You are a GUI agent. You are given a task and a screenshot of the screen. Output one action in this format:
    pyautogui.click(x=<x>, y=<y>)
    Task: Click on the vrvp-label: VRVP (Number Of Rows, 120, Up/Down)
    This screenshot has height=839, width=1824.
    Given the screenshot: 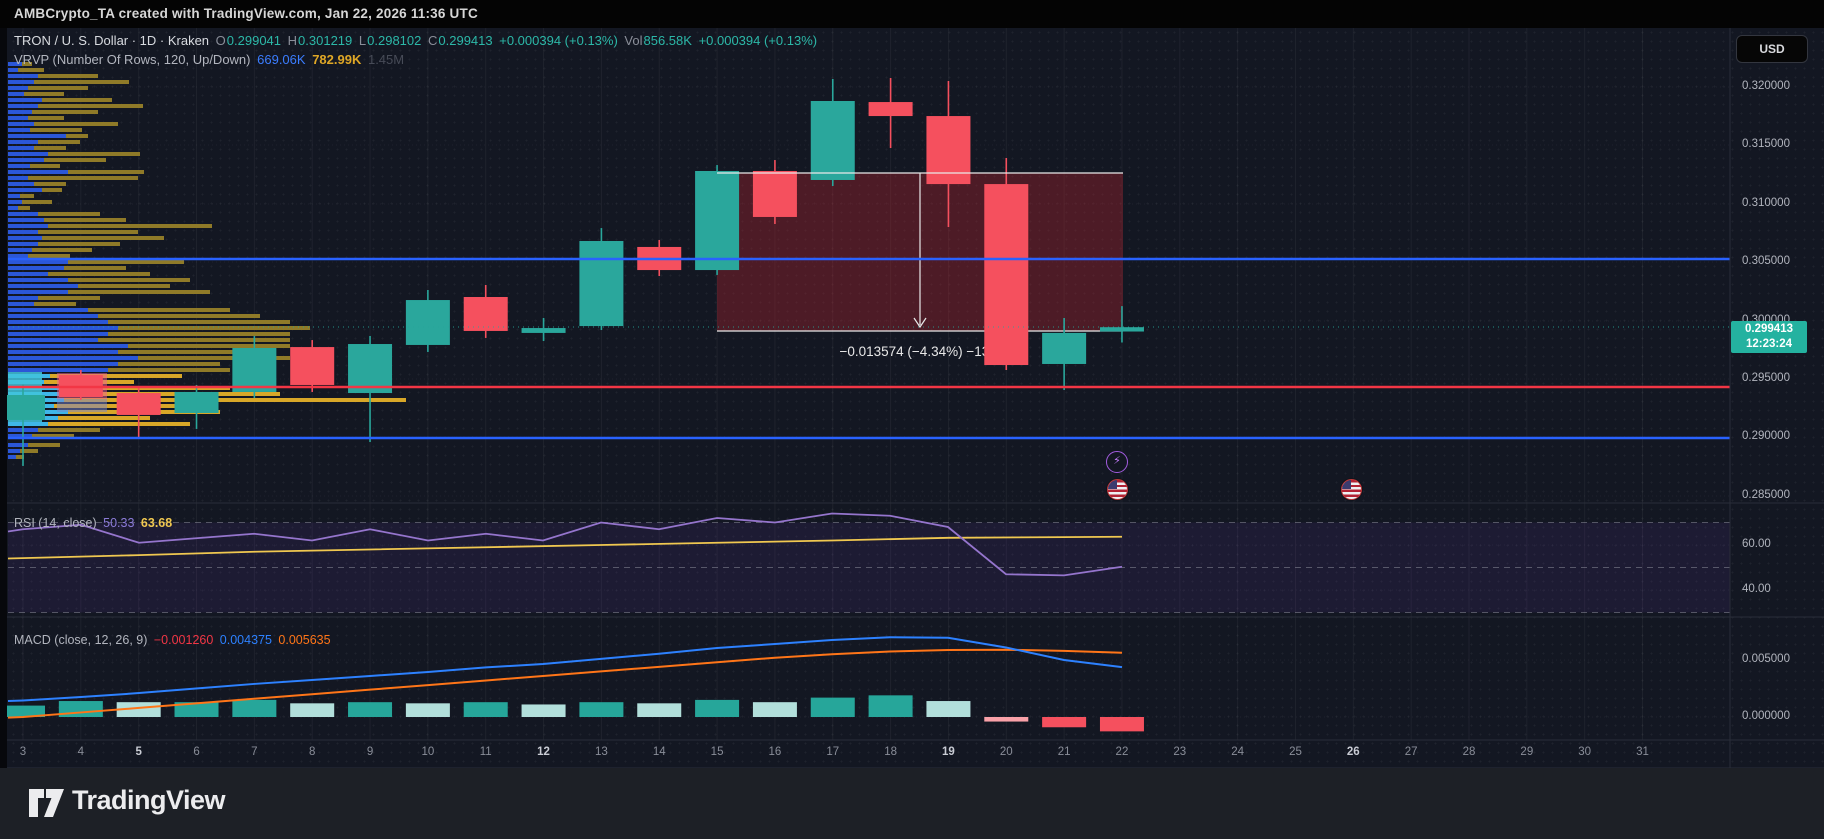 What is the action you would take?
    pyautogui.click(x=132, y=59)
    